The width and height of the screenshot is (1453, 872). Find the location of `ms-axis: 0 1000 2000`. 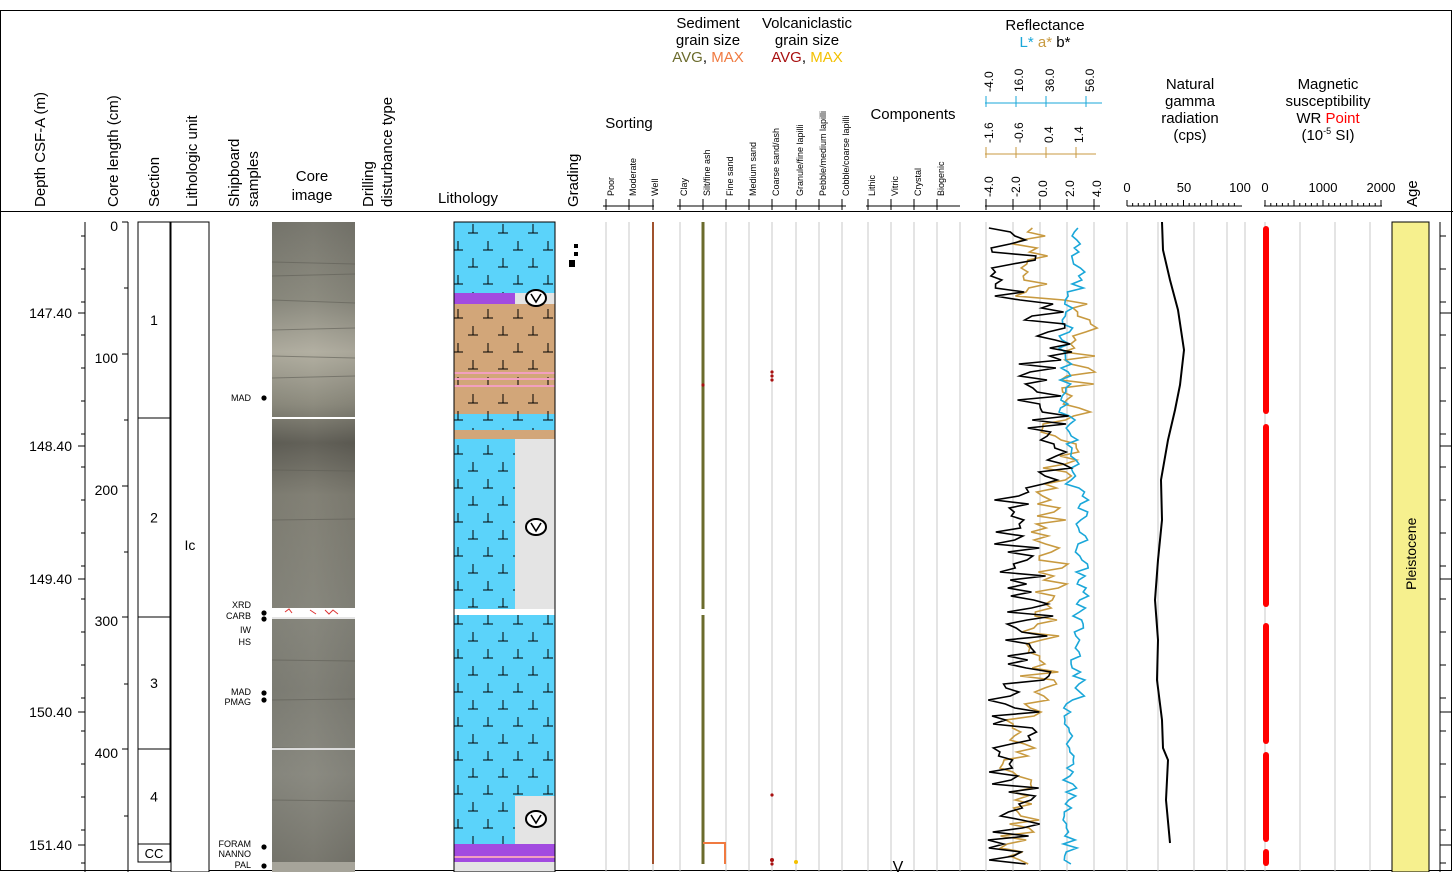

ms-axis: 0 1000 2000 is located at coordinates (1328, 193).